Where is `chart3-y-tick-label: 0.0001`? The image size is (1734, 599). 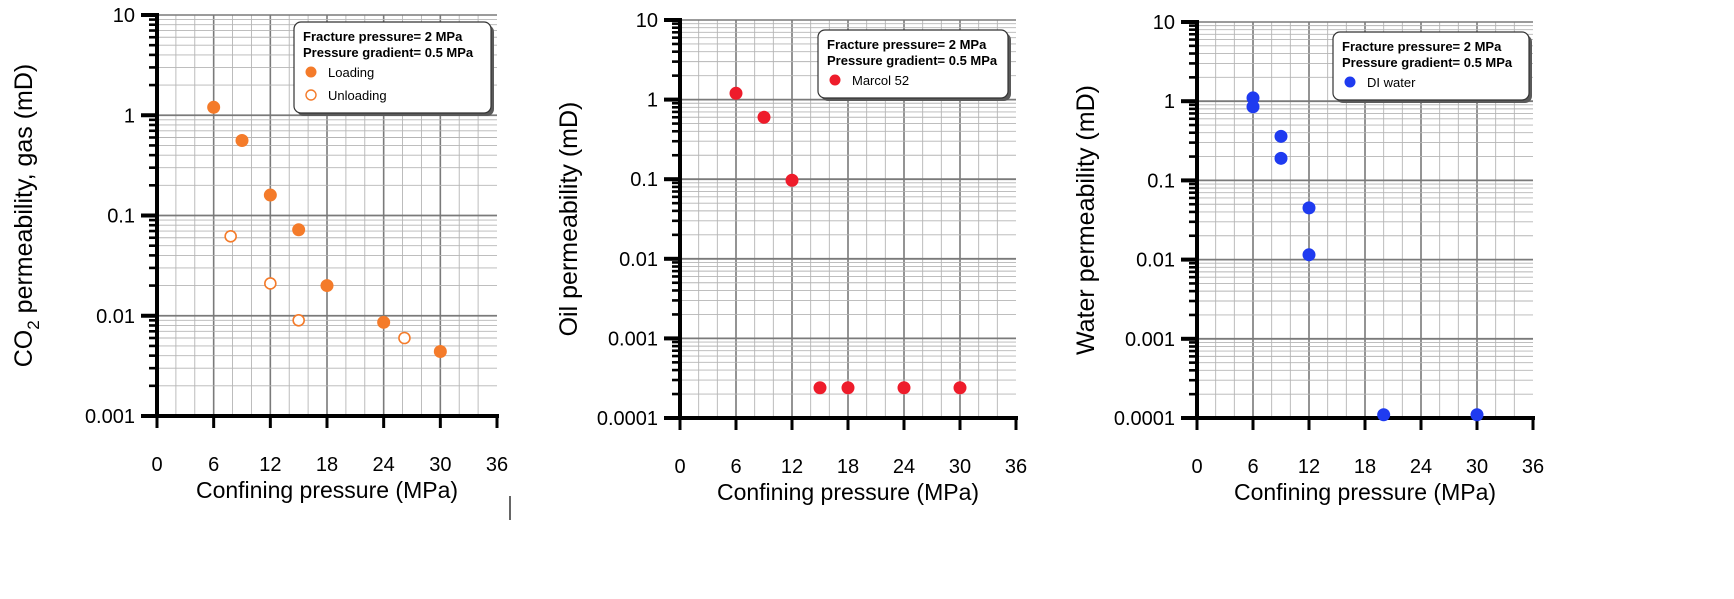
chart3-y-tick-label: 0.0001 is located at coordinates (1144, 419).